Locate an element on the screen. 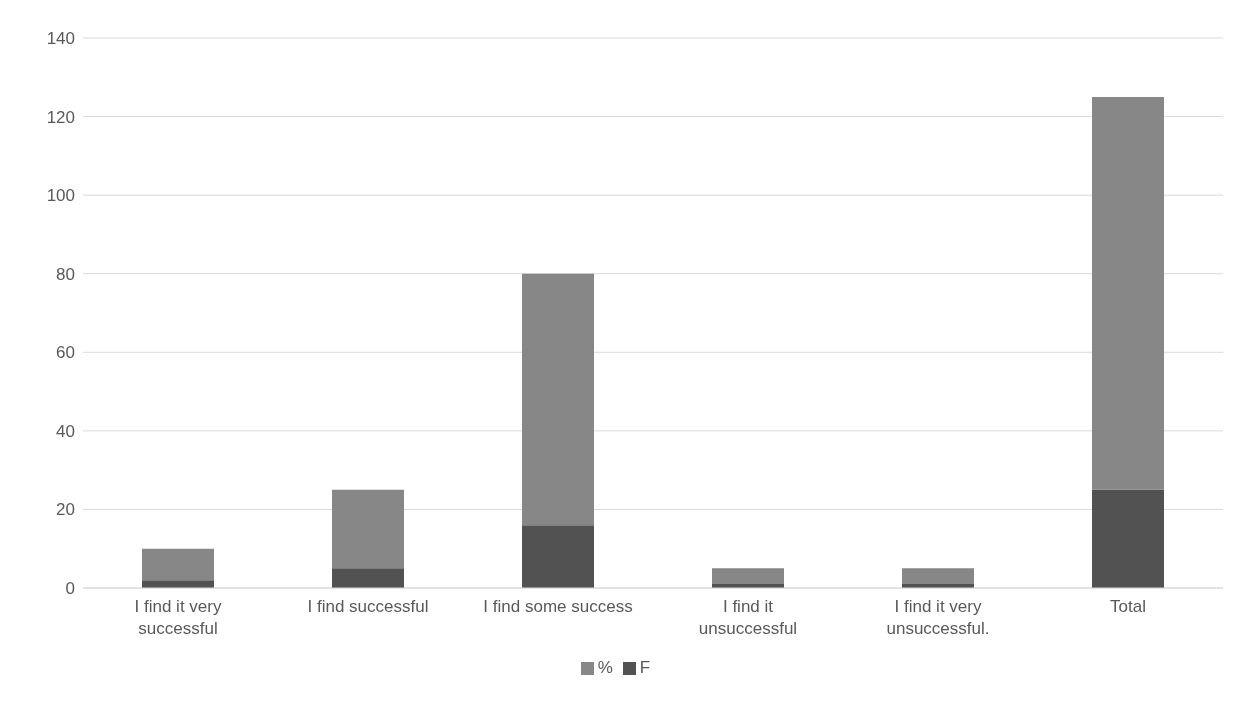 The height and width of the screenshot is (703, 1258). y-tick-label: 140 is located at coordinates (60, 39).